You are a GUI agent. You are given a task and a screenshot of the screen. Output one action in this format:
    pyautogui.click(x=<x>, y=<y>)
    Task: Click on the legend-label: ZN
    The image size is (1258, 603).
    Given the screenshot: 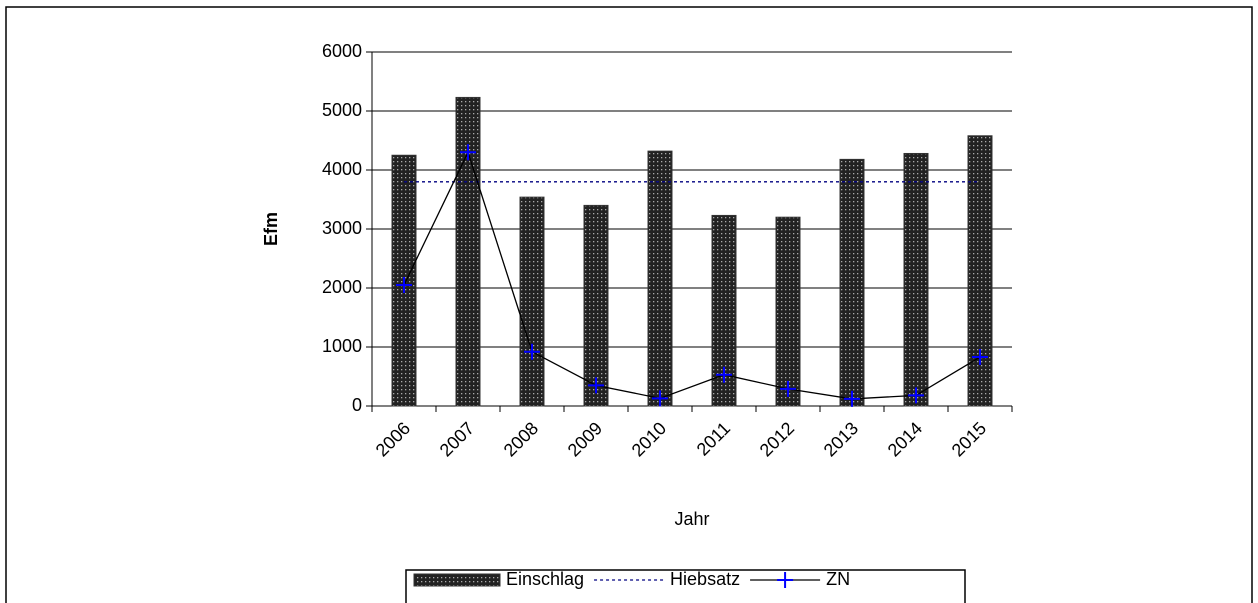 What is the action you would take?
    pyautogui.click(x=838, y=579)
    